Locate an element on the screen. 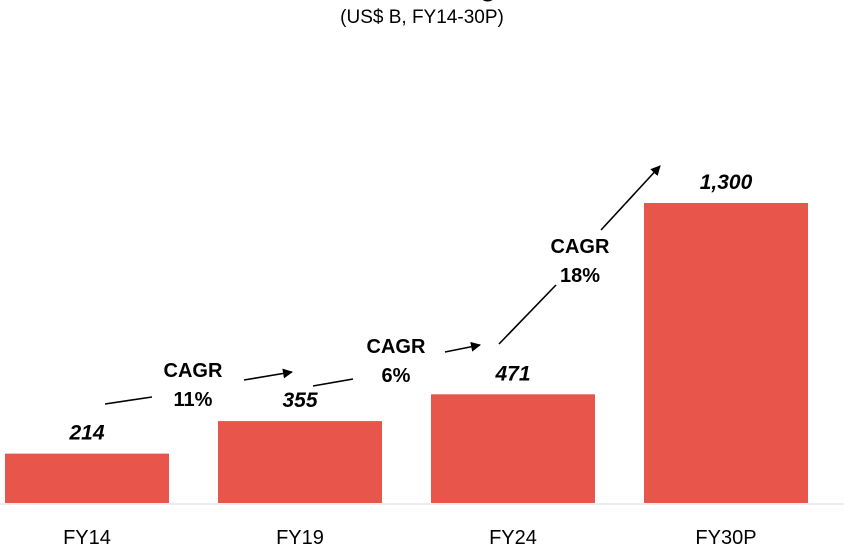  value-label-fy19: 355 is located at coordinates (299, 400).